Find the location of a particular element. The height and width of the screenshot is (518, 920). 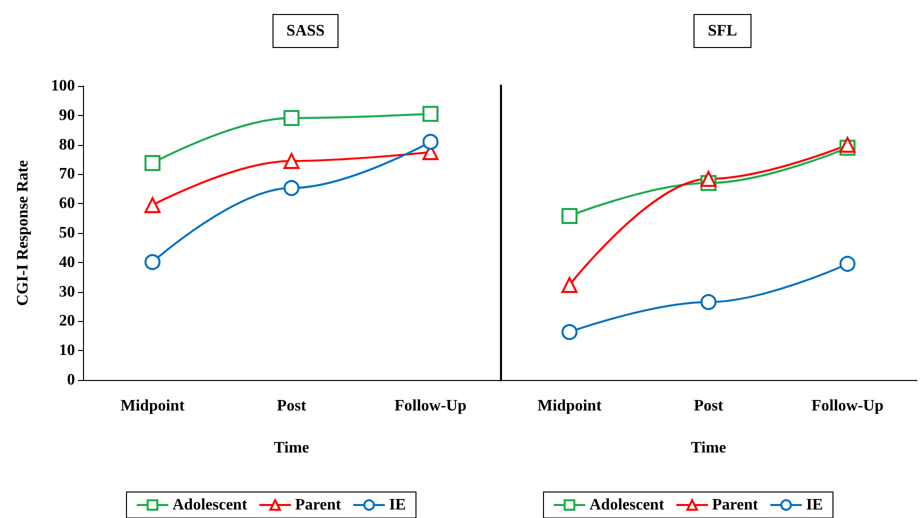

chart-title: SASS is located at coordinates (305, 31).